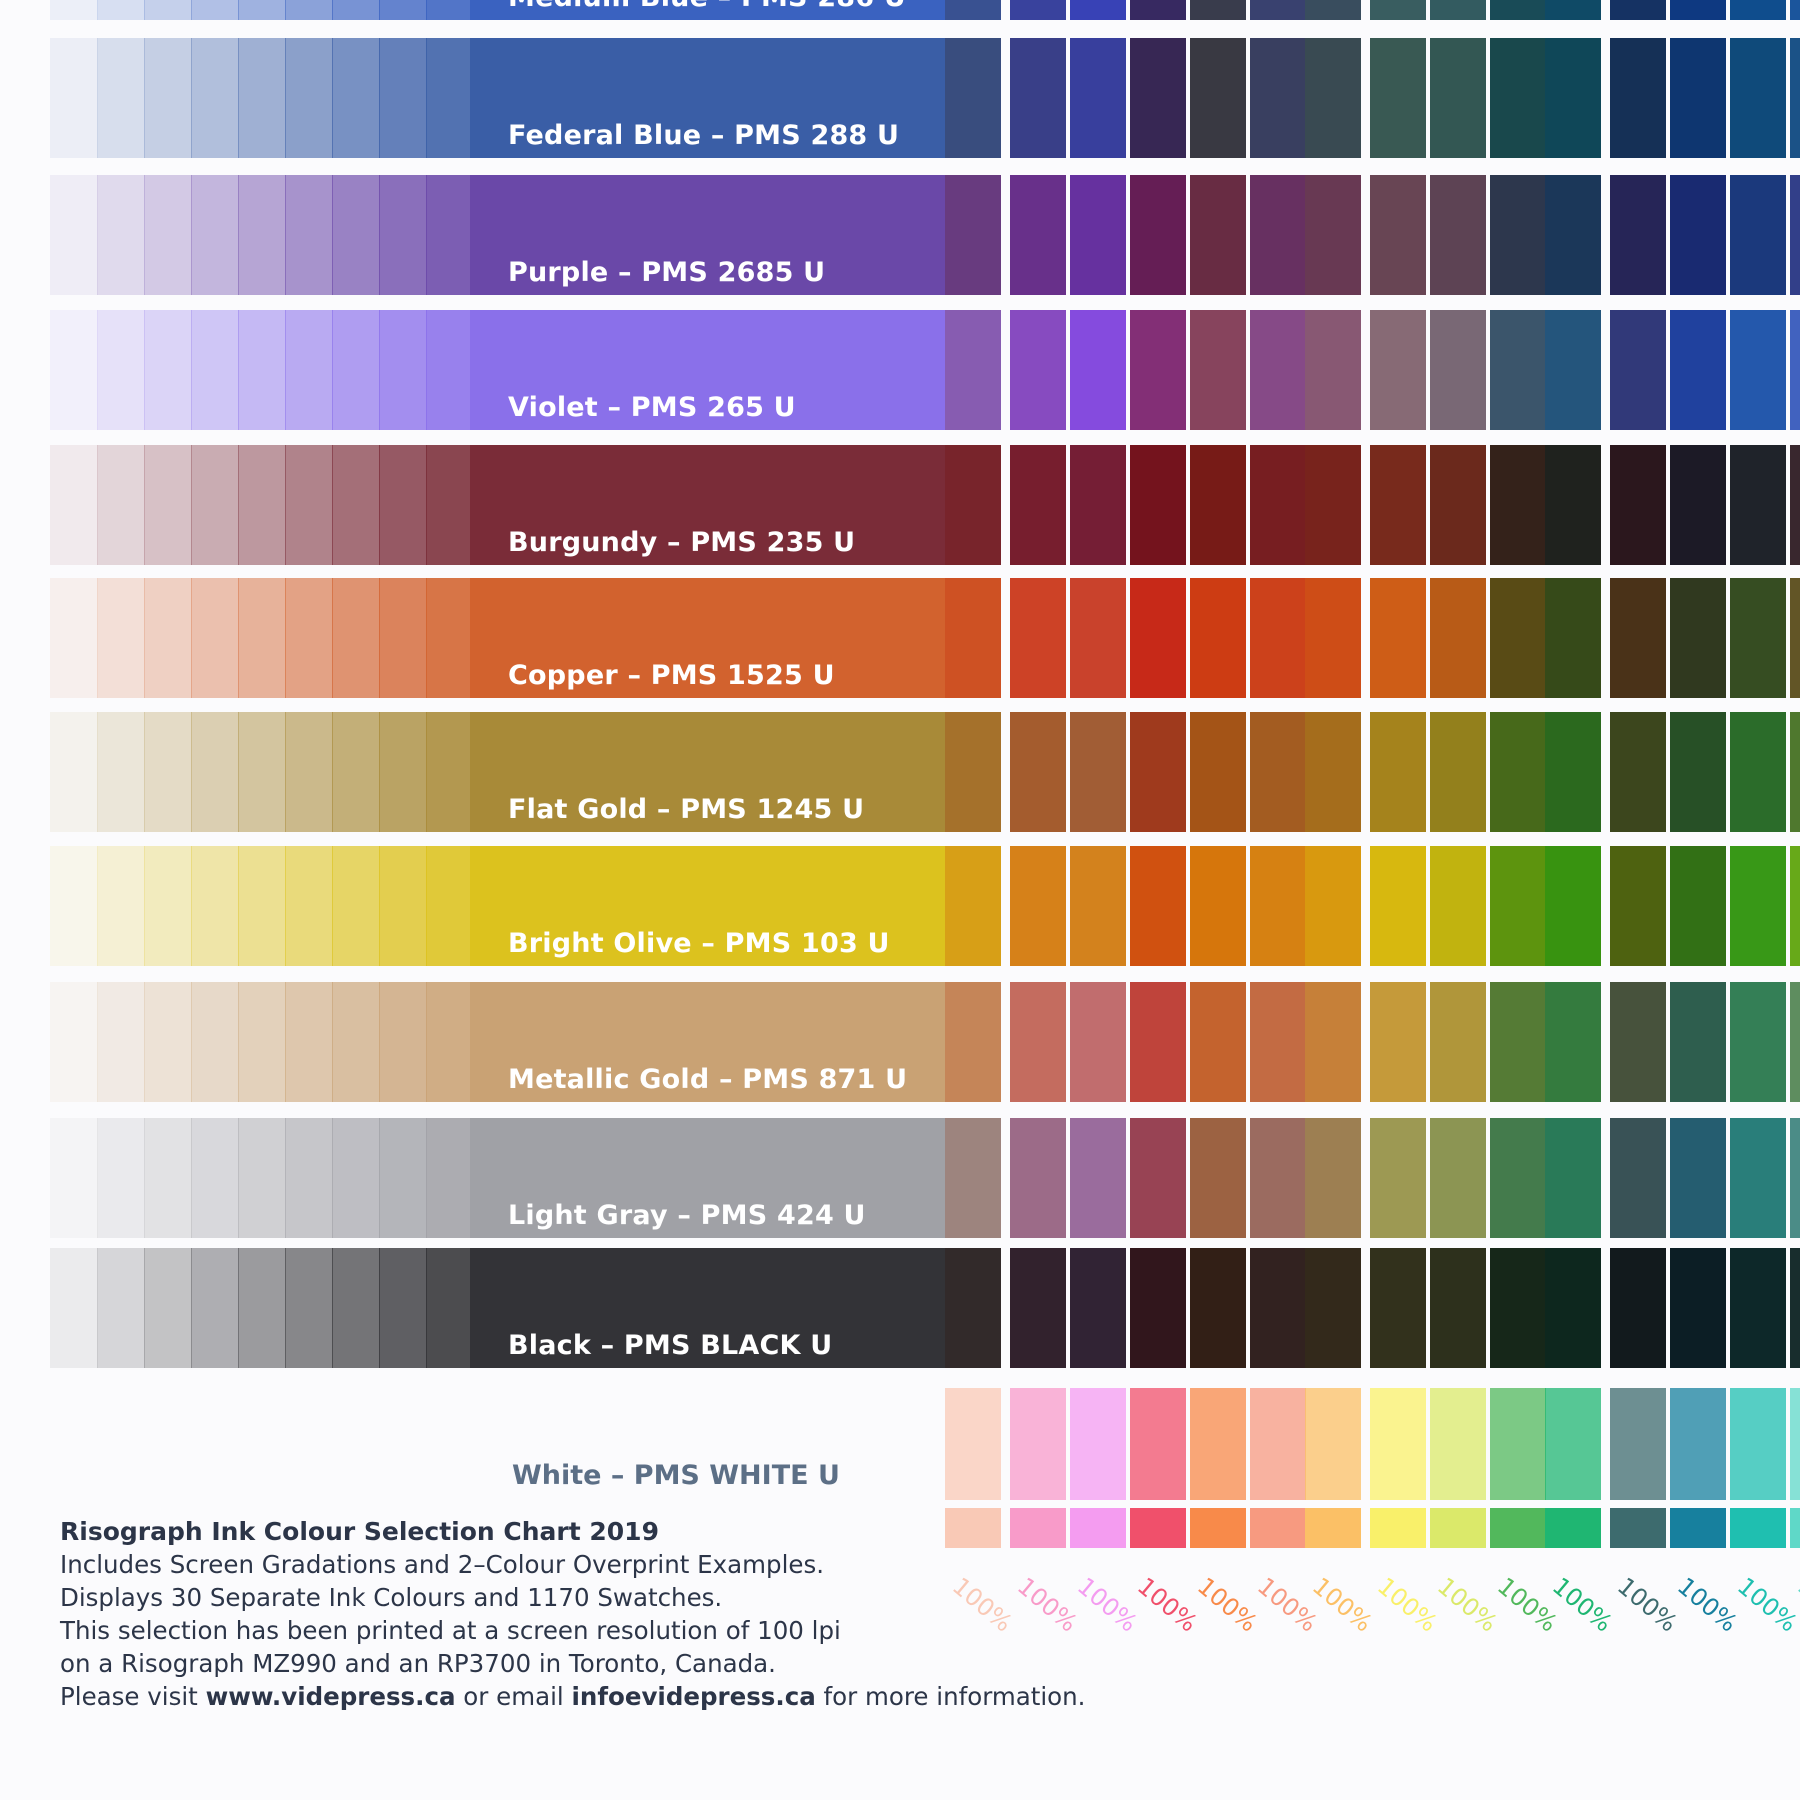  What do you see at coordinates (693, 1696) in the screenshot?
I see `email-link: infoevidepress.ca` at bounding box center [693, 1696].